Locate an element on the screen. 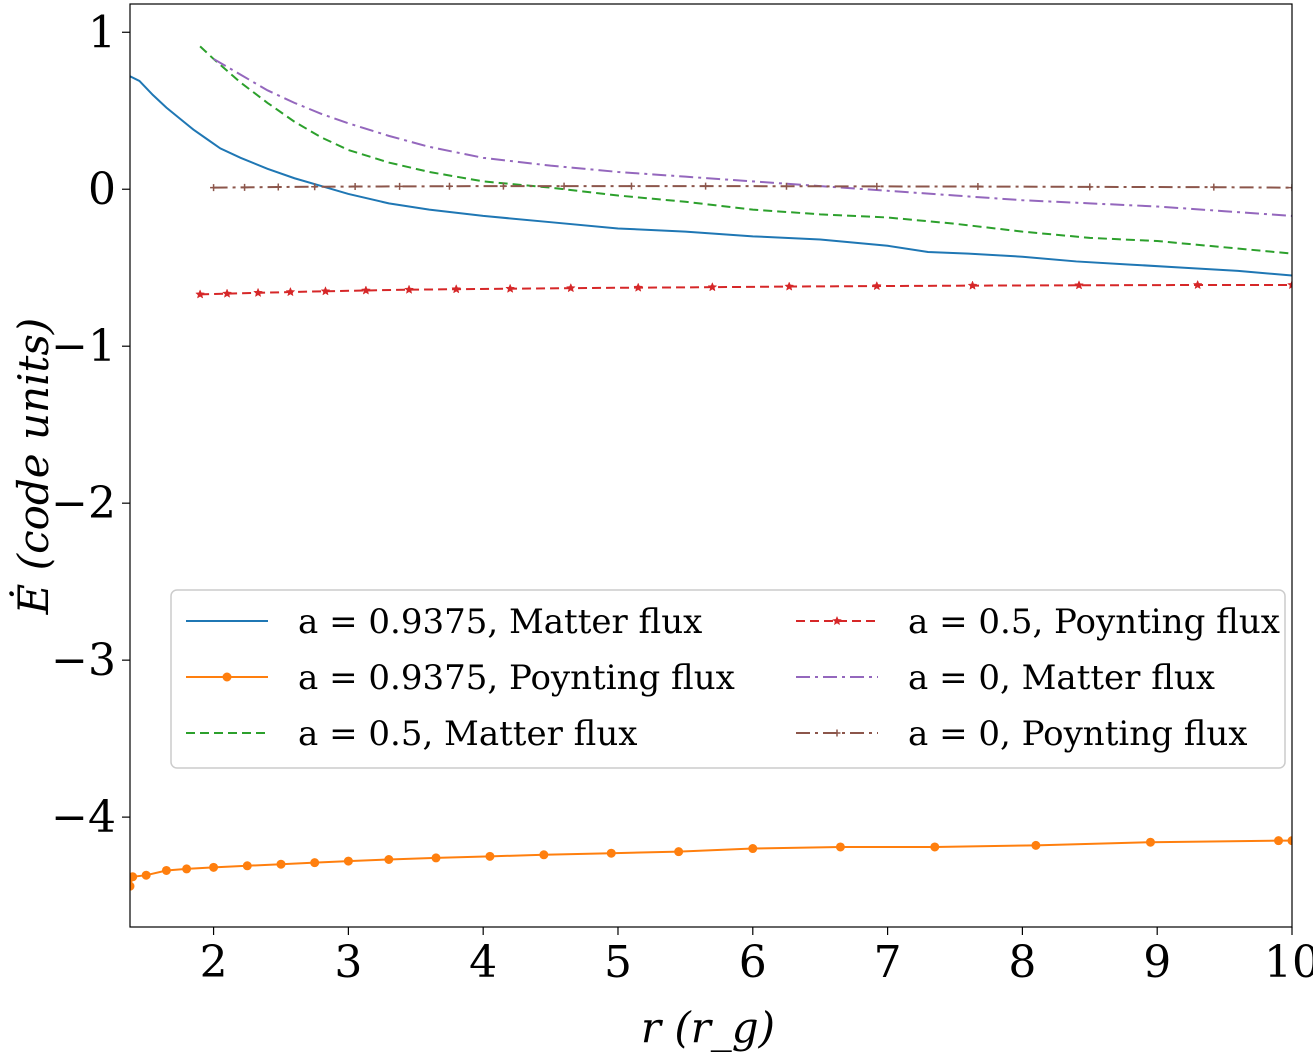 This screenshot has height=1058, width=1313. x-tick-label: 7 is located at coordinates (888, 962).